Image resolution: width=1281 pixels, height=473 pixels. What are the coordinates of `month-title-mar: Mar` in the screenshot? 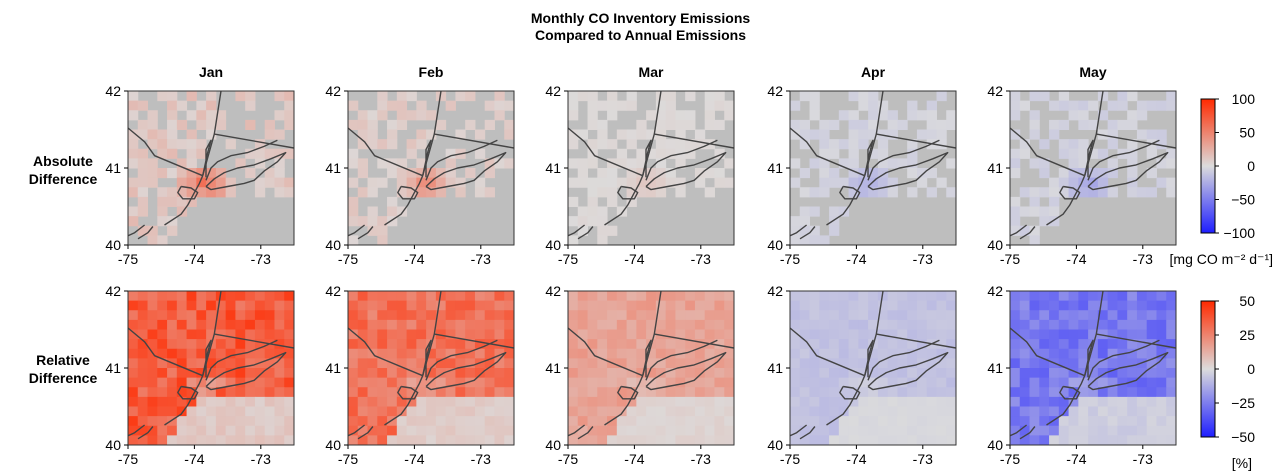 It's located at (651, 72).